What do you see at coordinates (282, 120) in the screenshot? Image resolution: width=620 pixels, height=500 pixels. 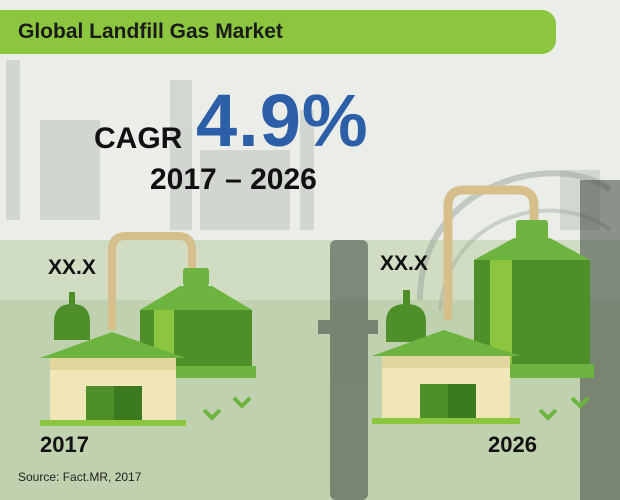 I see `cagr-value: 4.9%` at bounding box center [282, 120].